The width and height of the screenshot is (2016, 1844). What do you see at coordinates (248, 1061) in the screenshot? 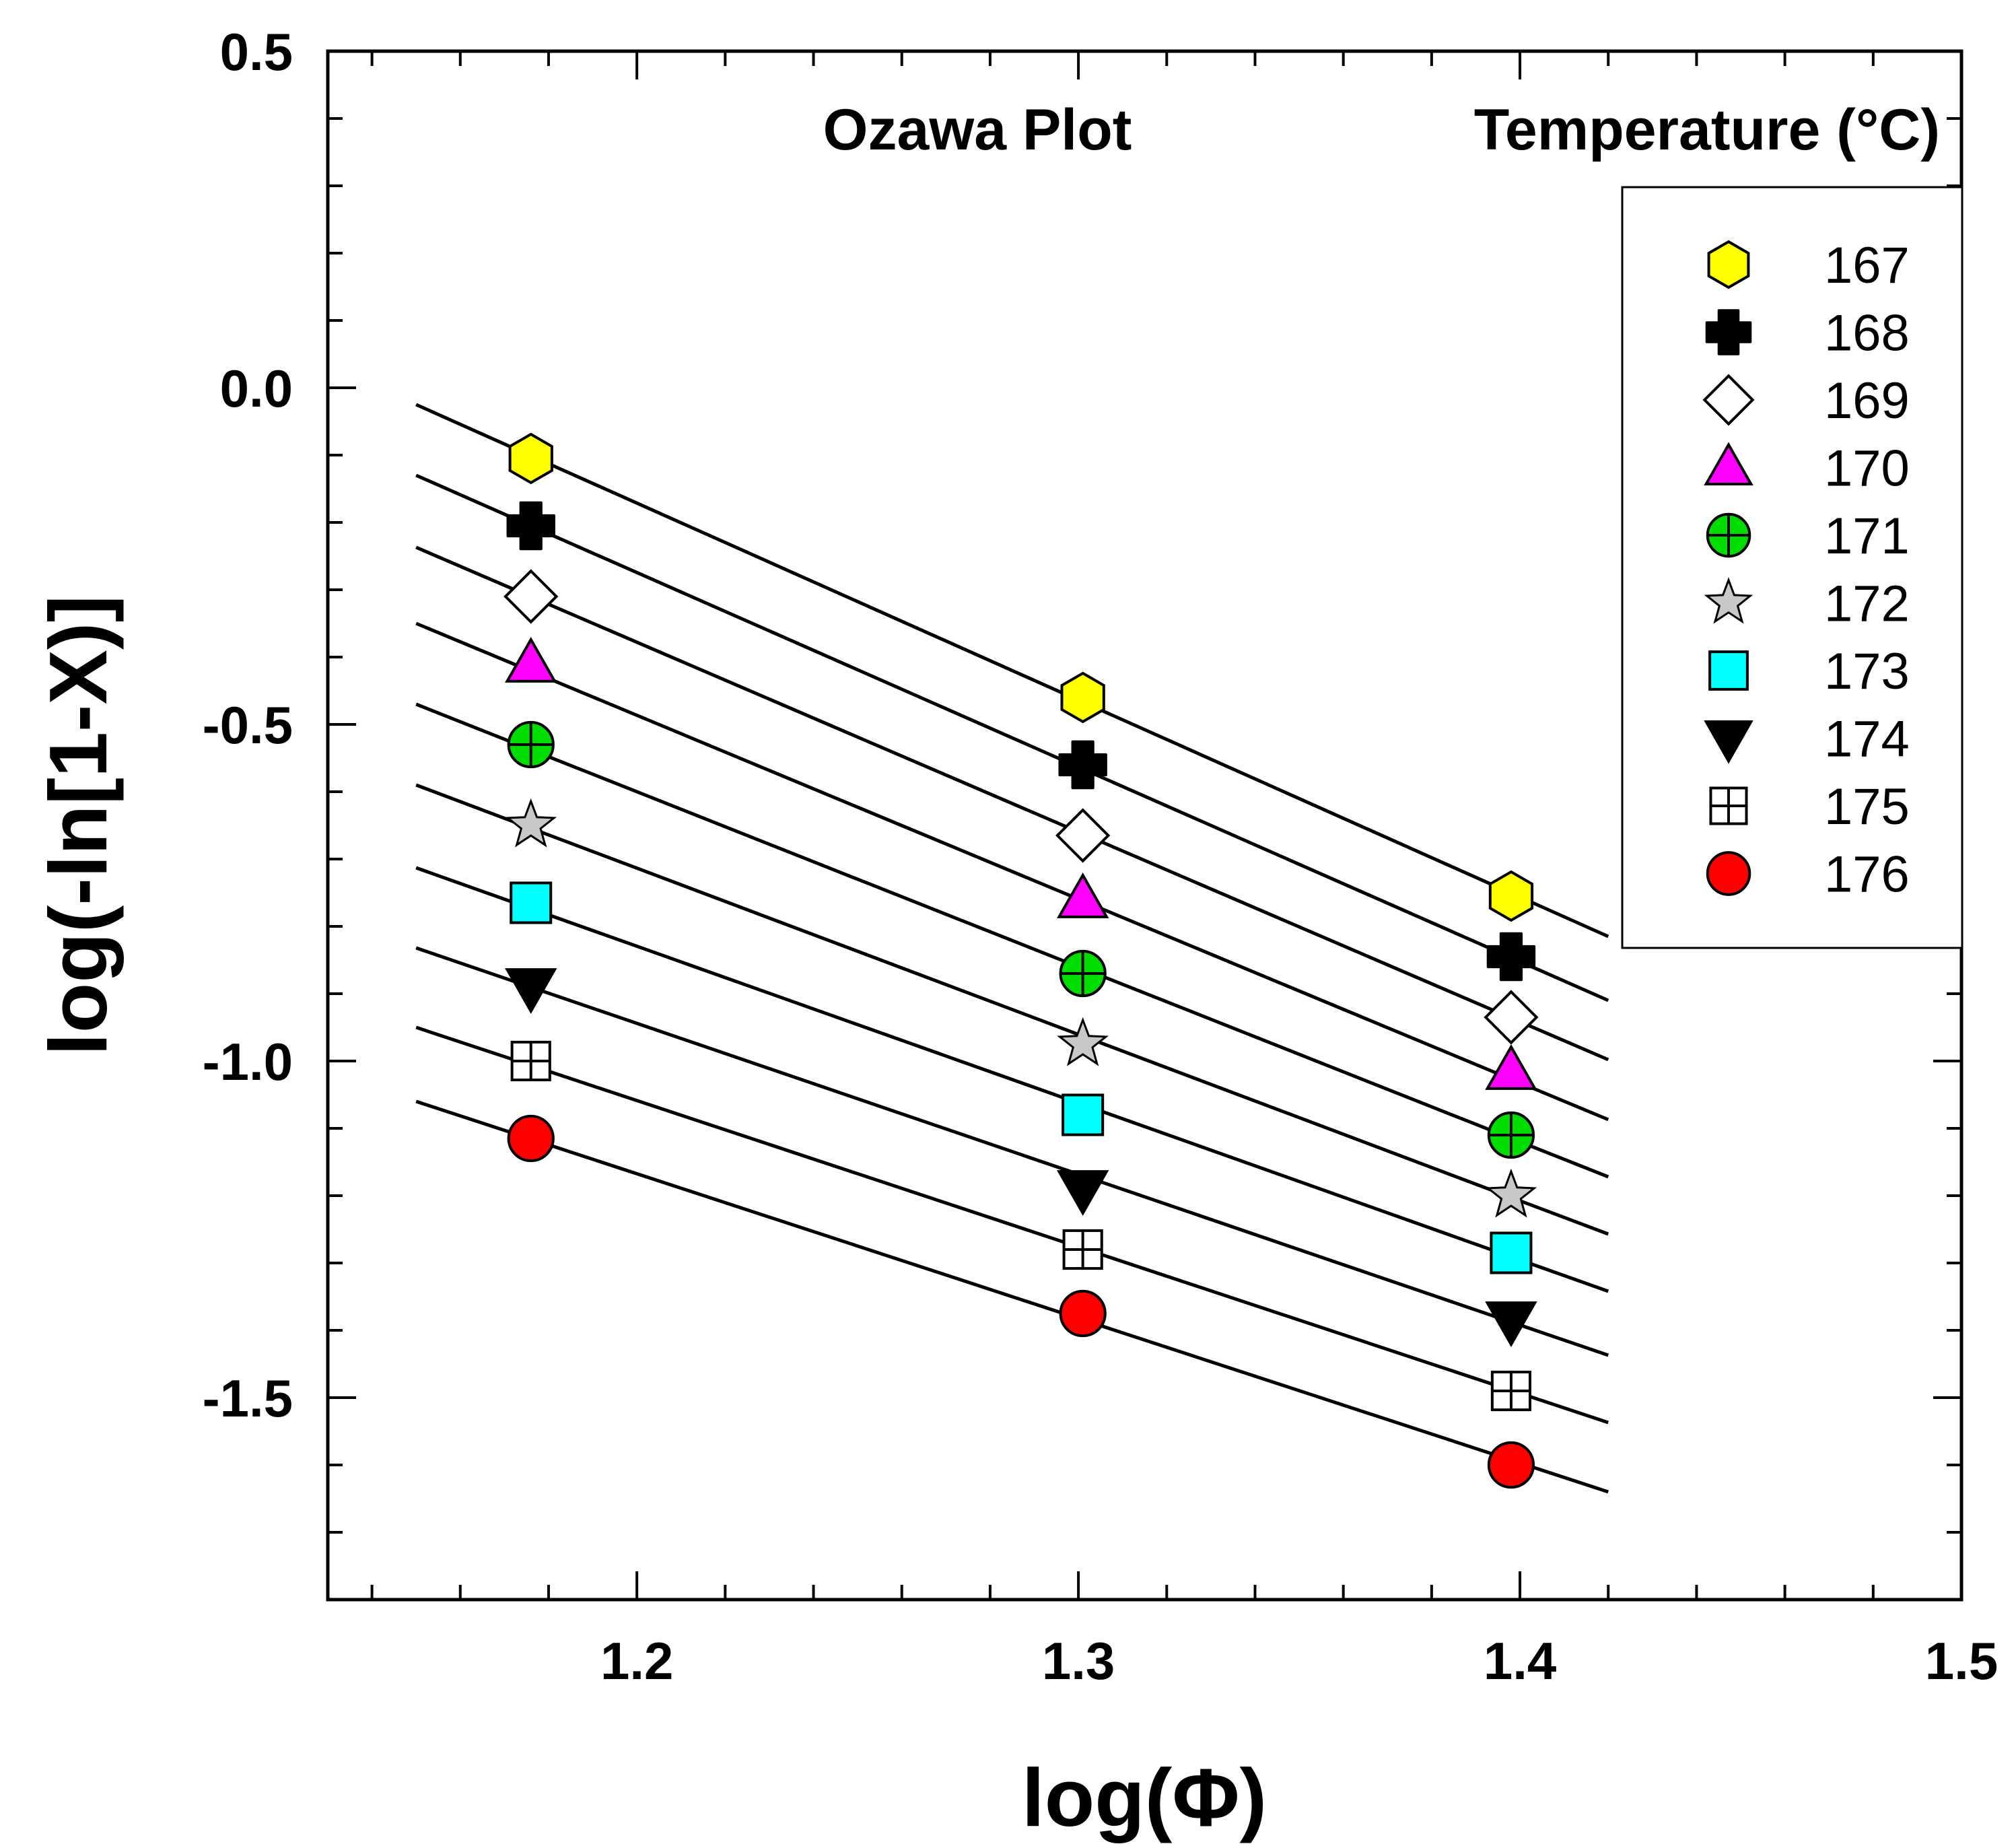
I see `y-tick-label: -1.0` at bounding box center [248, 1061].